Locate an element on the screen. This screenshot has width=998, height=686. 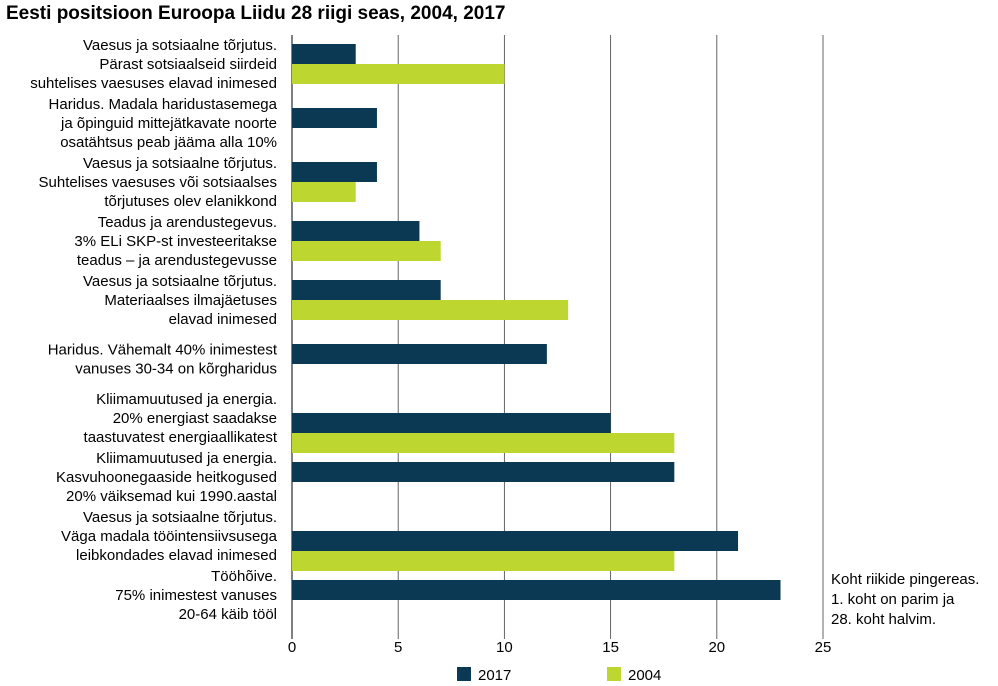
category-label-line: Tööhõive. is located at coordinates (244, 576).